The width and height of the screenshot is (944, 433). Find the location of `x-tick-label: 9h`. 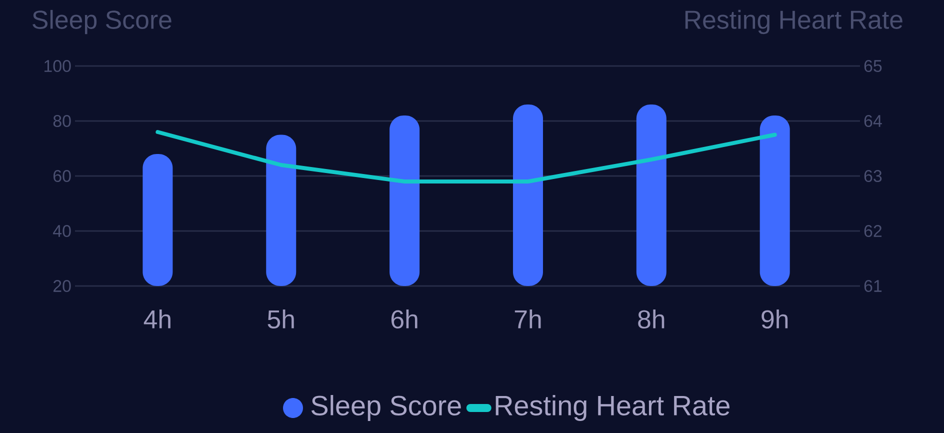

x-tick-label: 9h is located at coordinates (775, 319).